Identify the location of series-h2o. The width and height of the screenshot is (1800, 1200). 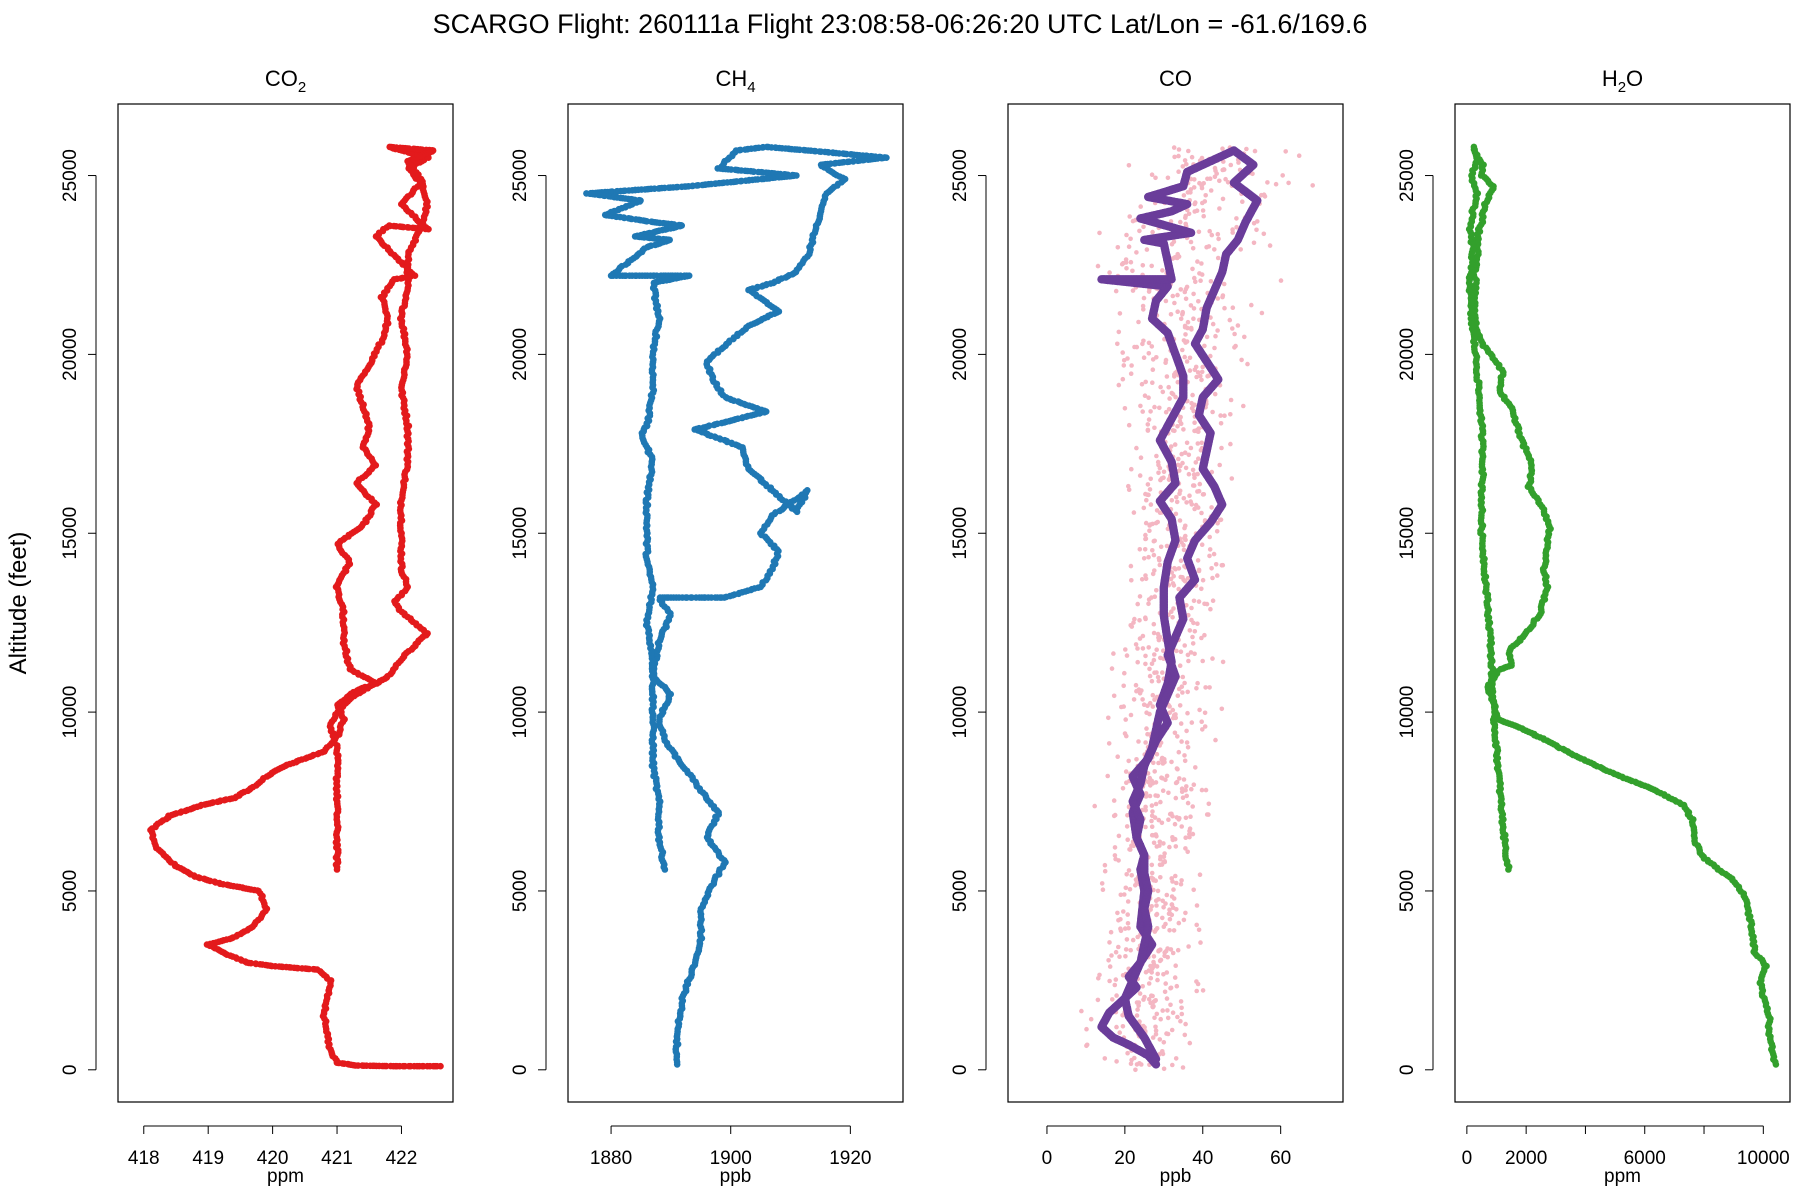
(1622, 605).